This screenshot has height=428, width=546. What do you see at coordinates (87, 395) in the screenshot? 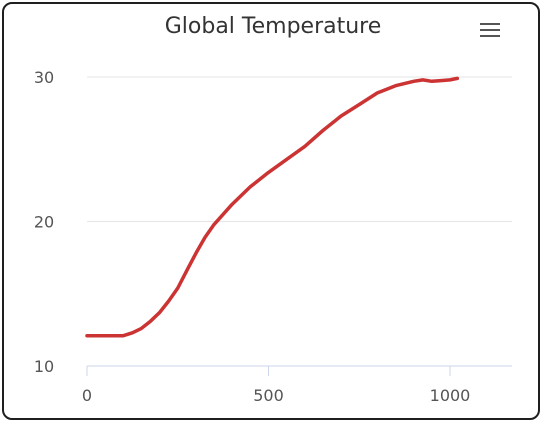
I see `x-tick-label: 0` at bounding box center [87, 395].